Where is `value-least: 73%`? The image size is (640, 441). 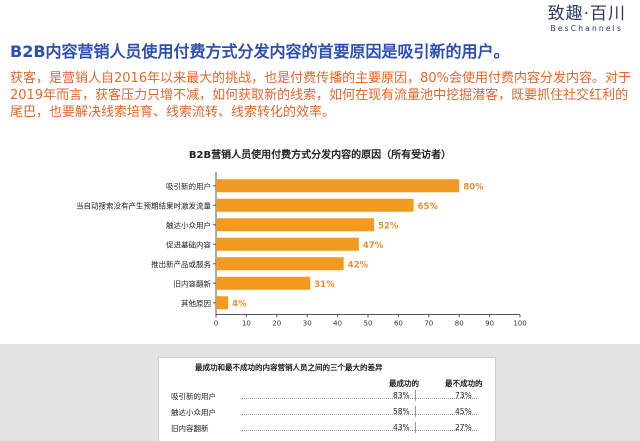 value-least: 73% is located at coordinates (463, 395).